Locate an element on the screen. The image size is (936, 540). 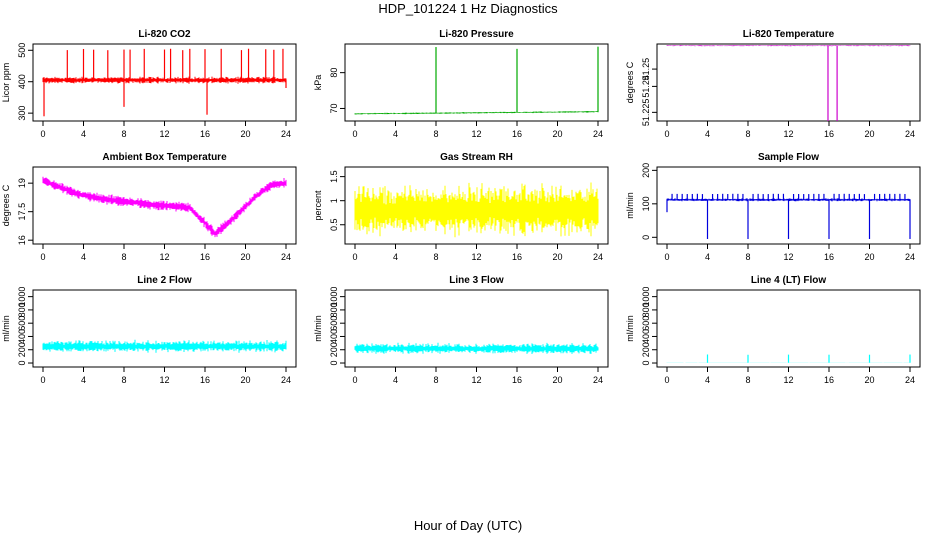
panel-1: Li-820 Pressure 0 4 8 12 16 20 24 70 80 kPa is located at coordinates (461, 84).